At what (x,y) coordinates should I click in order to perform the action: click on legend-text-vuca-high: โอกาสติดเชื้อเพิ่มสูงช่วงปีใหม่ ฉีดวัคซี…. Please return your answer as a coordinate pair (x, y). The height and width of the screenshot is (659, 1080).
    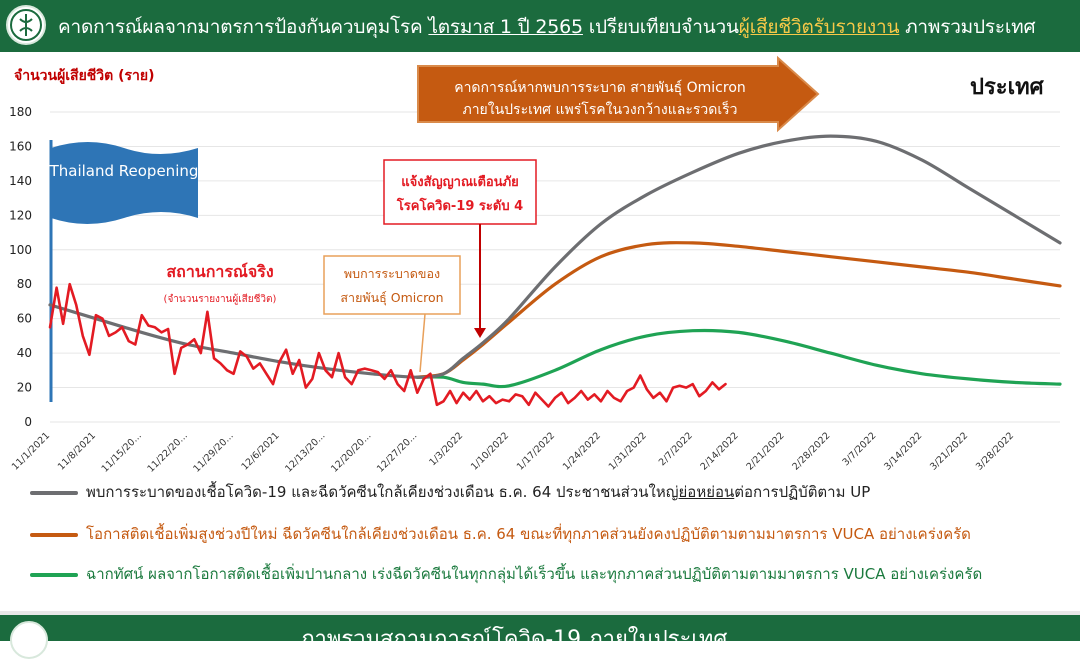
    Looking at the image, I should click on (528, 534).